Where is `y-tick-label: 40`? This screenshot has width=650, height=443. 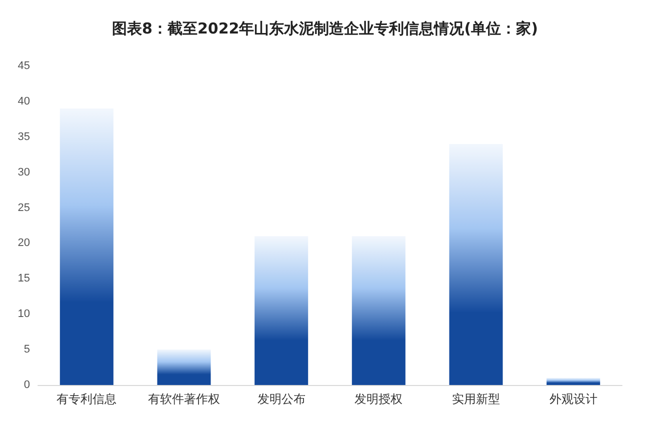 y-tick-label: 40 is located at coordinates (24, 101).